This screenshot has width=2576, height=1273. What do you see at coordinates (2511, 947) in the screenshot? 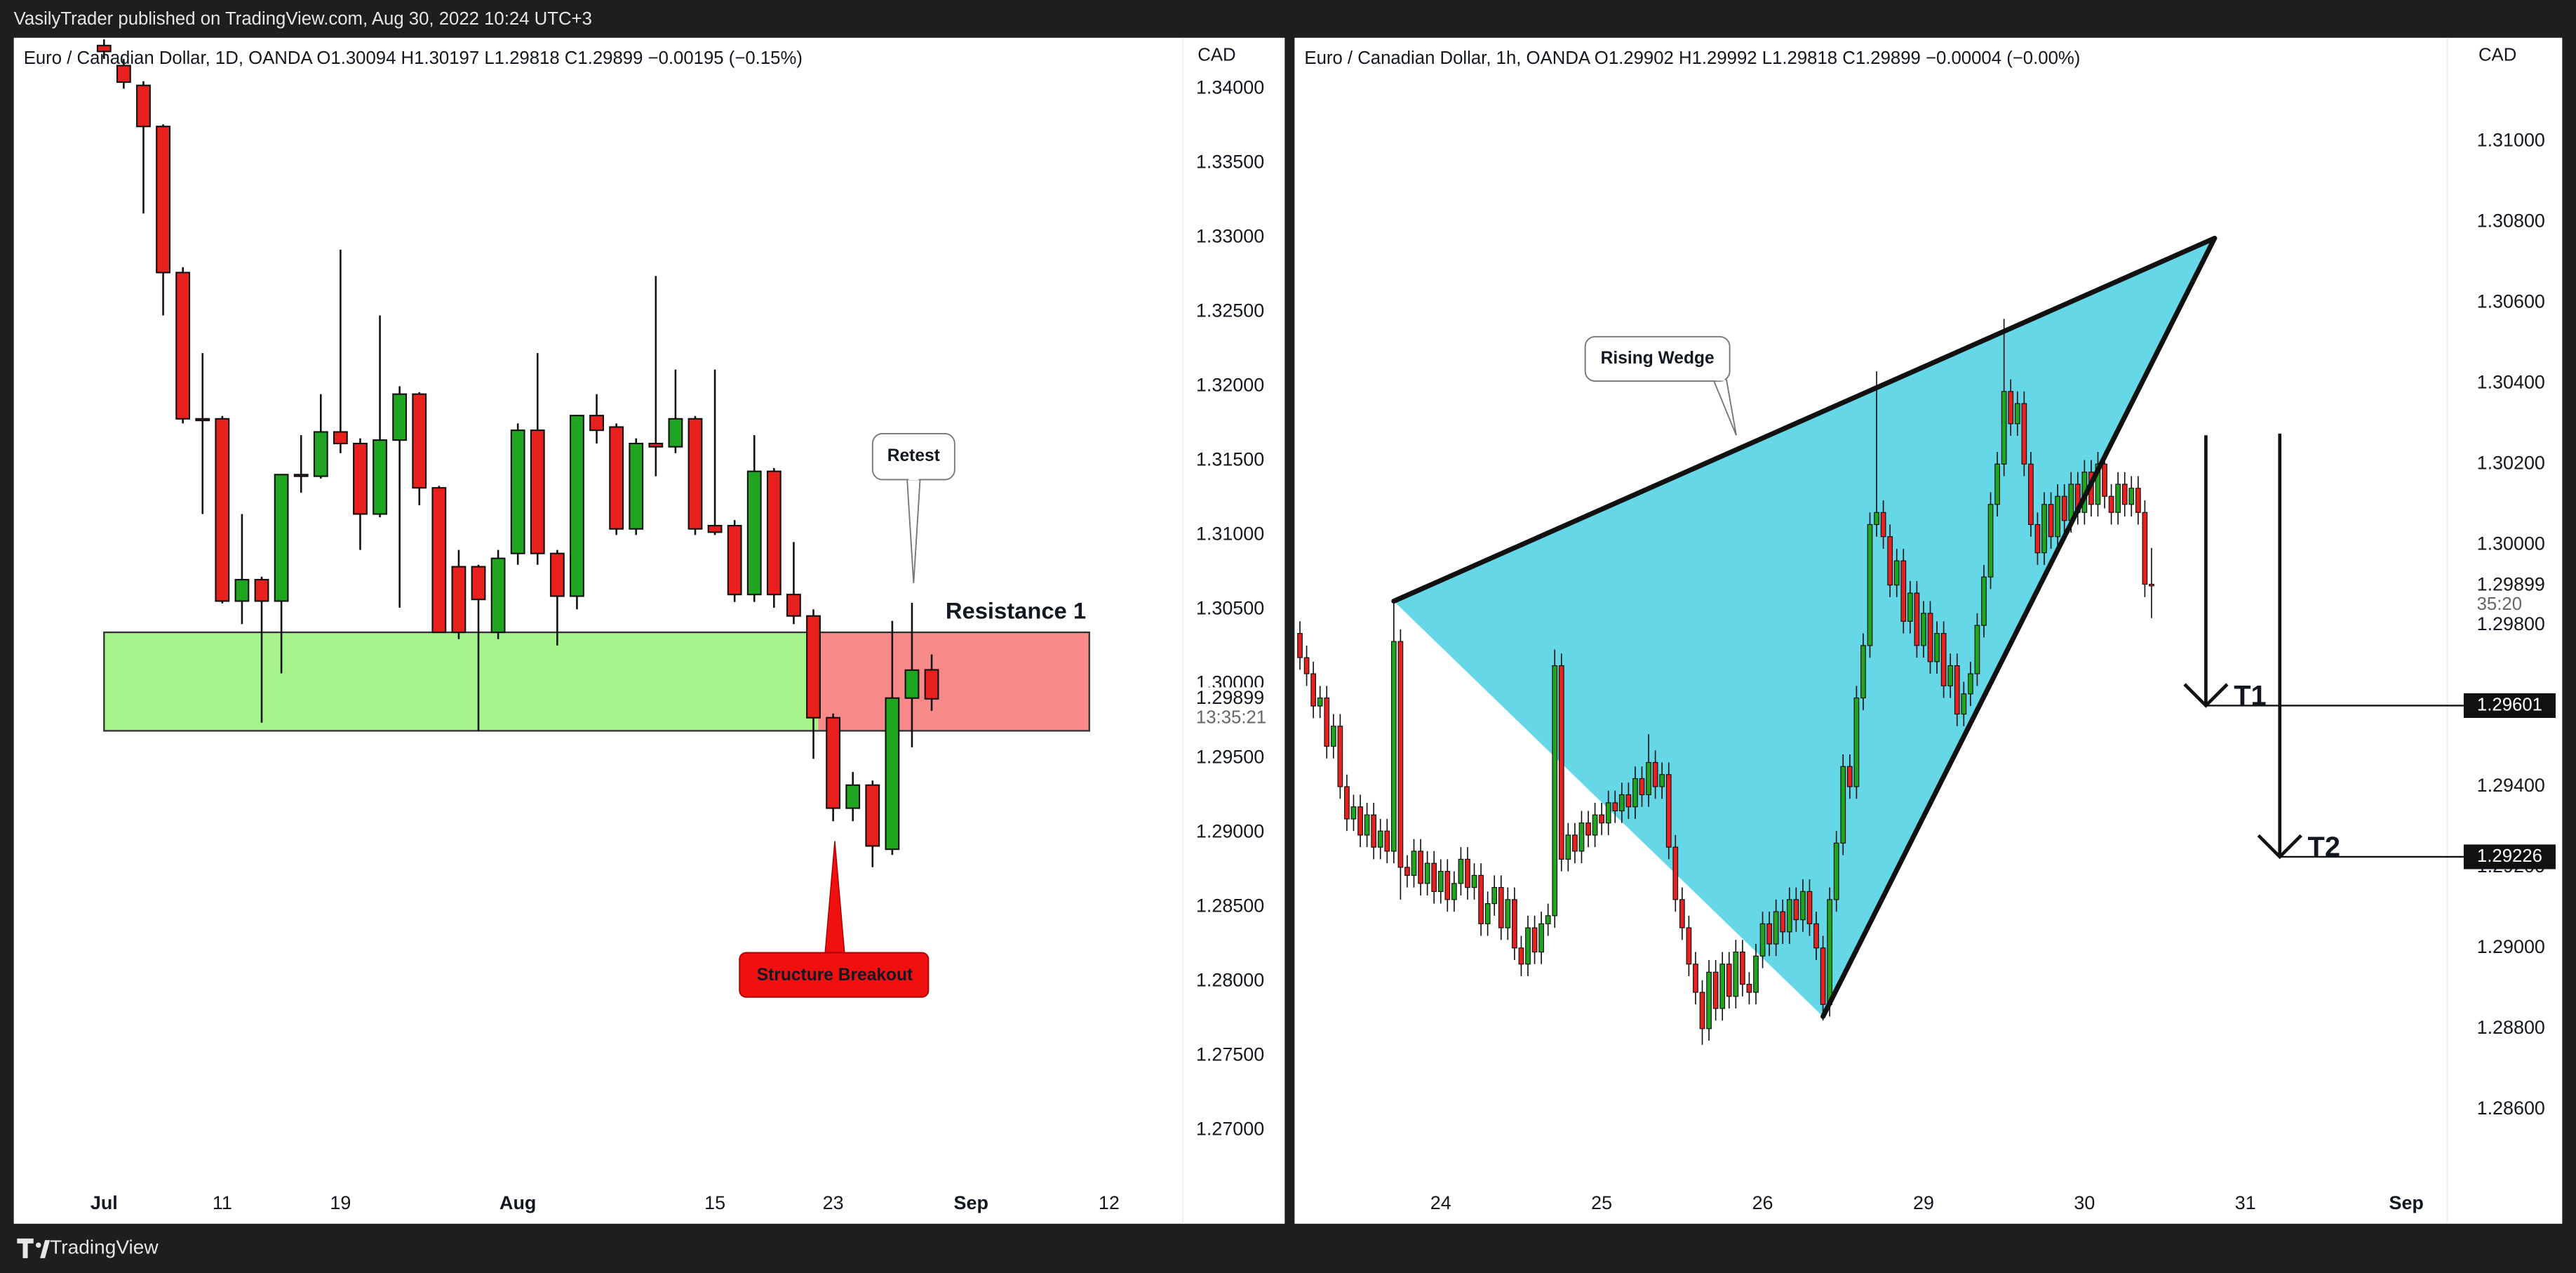
I see `y-tick-label: 1.29000` at bounding box center [2511, 947].